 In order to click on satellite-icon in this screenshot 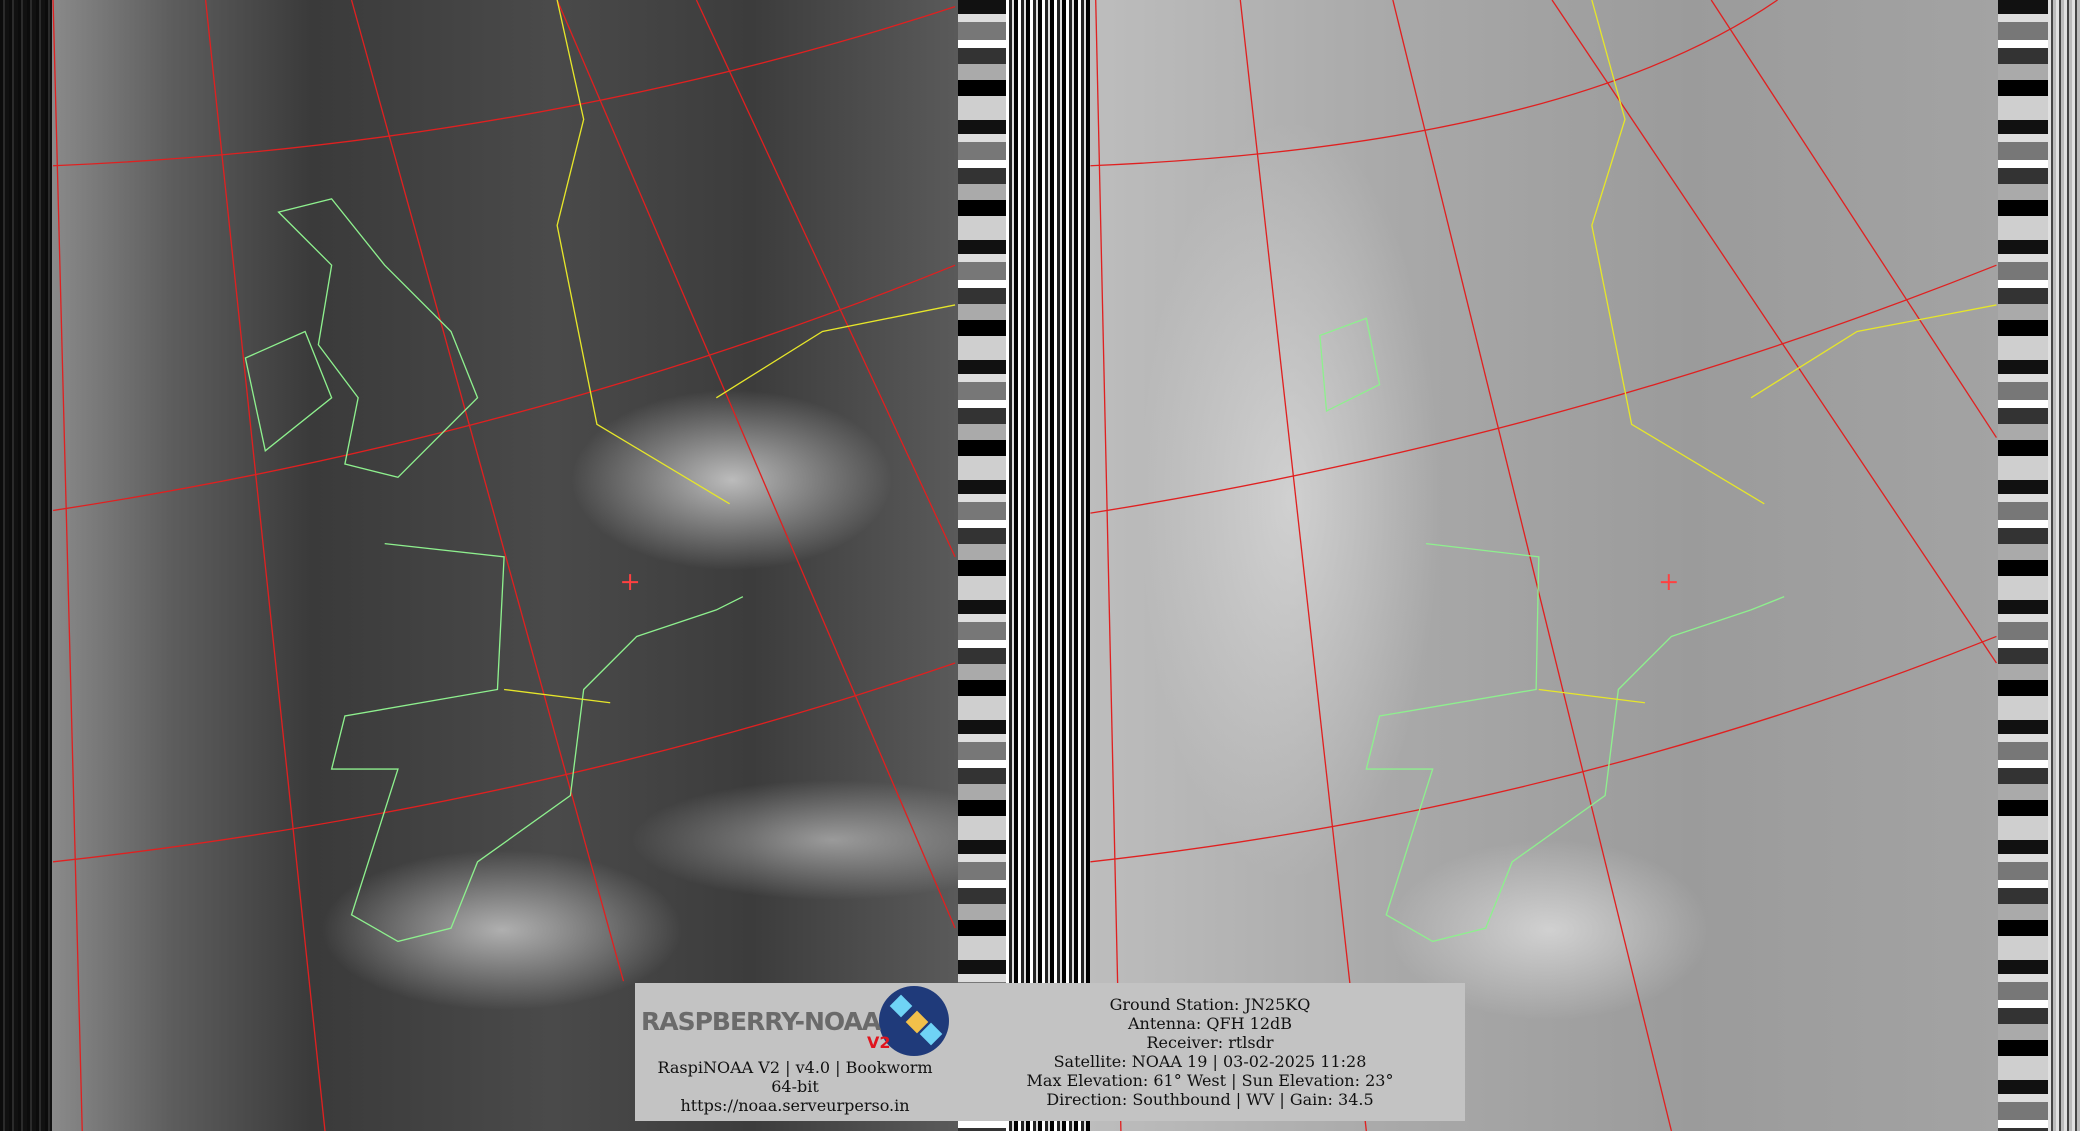, I will do `click(914, 1021)`.